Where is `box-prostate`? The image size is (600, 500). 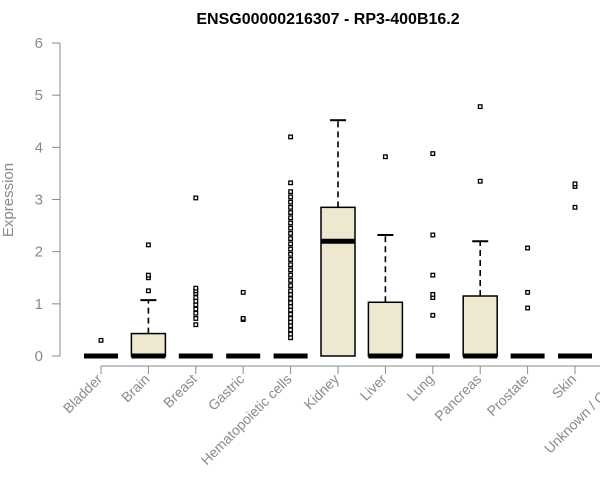 box-prostate is located at coordinates (527, 302).